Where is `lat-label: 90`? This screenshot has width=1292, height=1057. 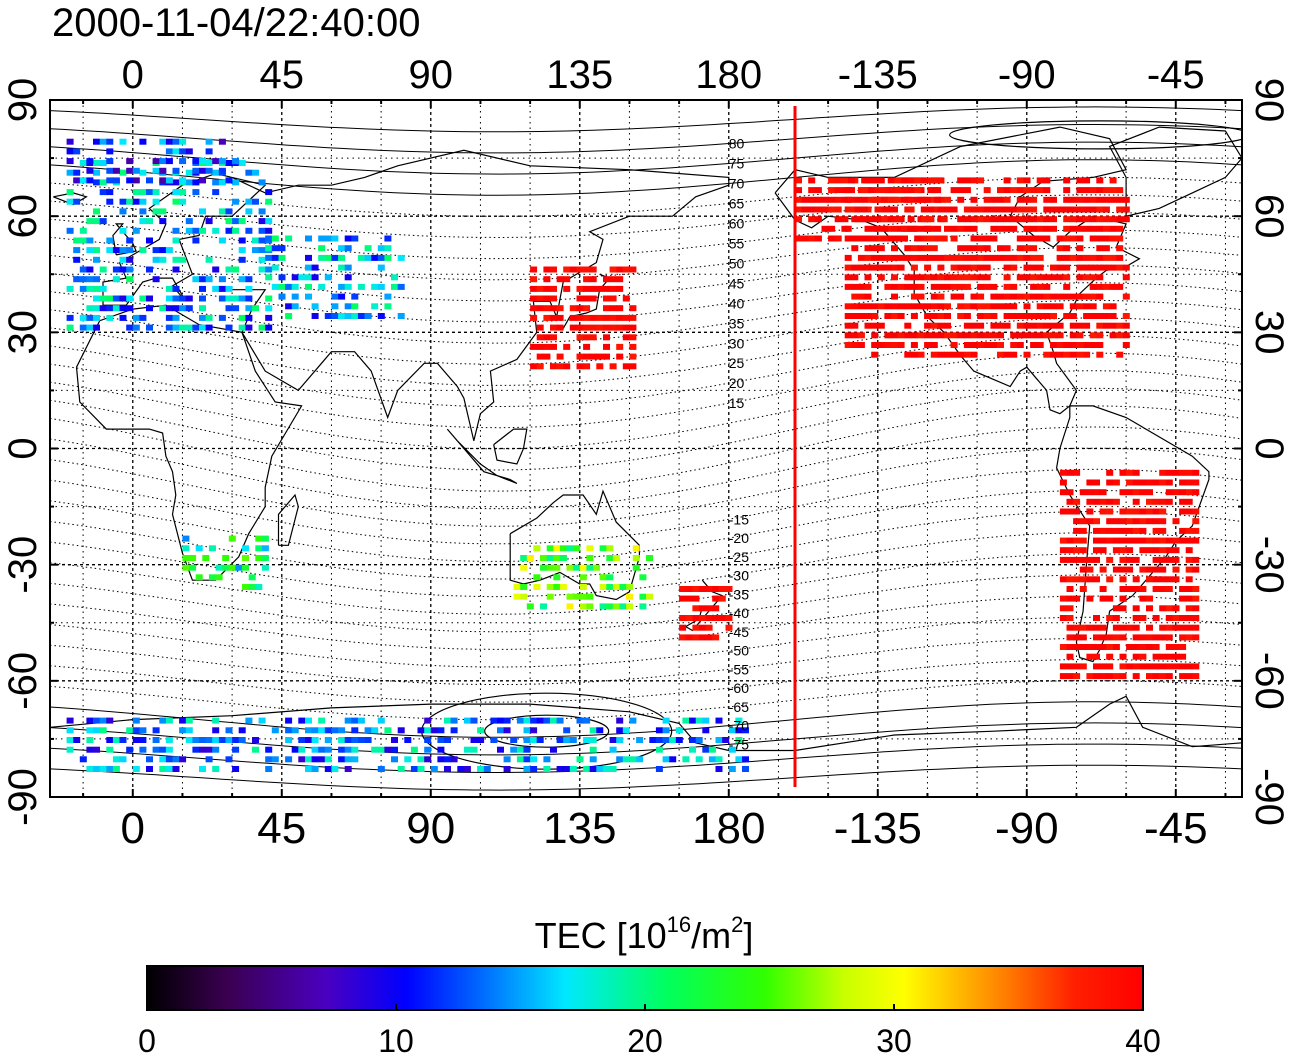 lat-label: 90 is located at coordinates (23, 100).